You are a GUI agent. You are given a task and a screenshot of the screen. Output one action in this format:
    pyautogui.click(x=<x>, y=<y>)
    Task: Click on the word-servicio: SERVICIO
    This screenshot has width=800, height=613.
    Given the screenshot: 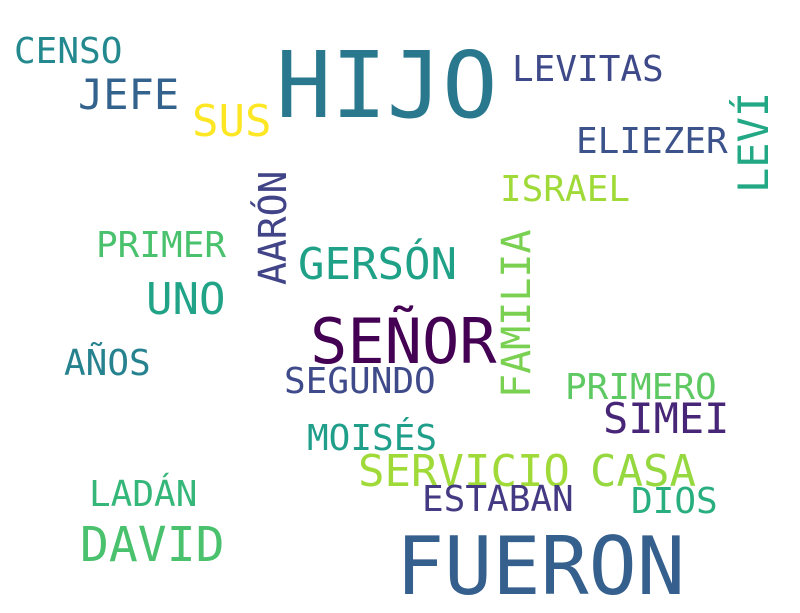 What is the action you would take?
    pyautogui.click(x=464, y=471)
    